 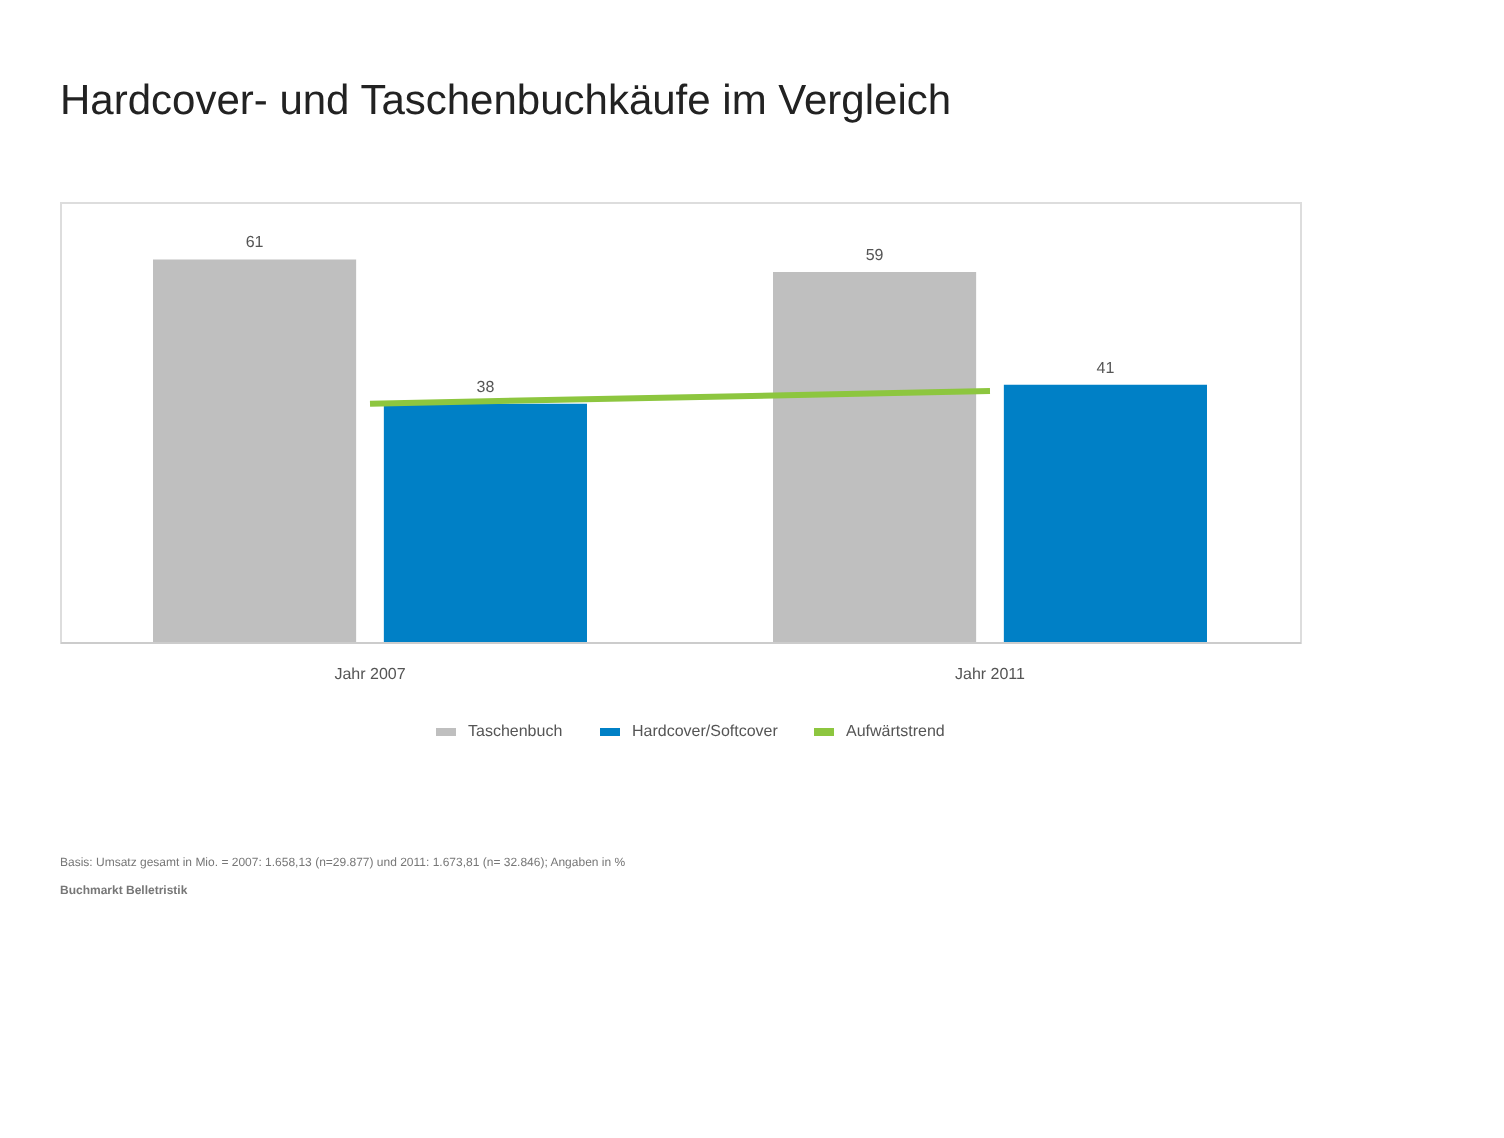 What do you see at coordinates (705, 731) in the screenshot?
I see `legend-label: Hardcover/Softcover` at bounding box center [705, 731].